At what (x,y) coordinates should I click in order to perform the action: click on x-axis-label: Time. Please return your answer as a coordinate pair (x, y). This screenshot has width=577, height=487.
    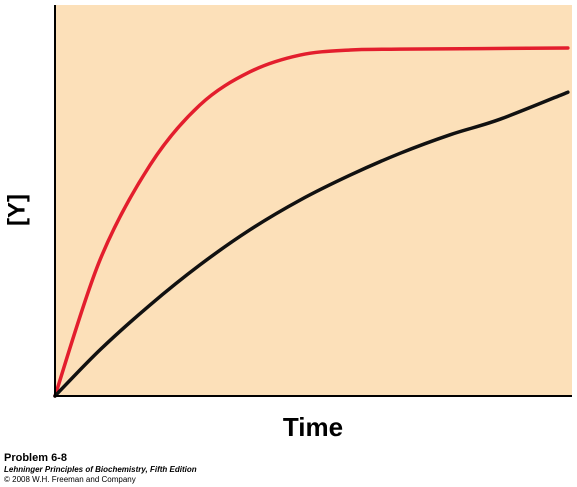
    Looking at the image, I should click on (313, 427).